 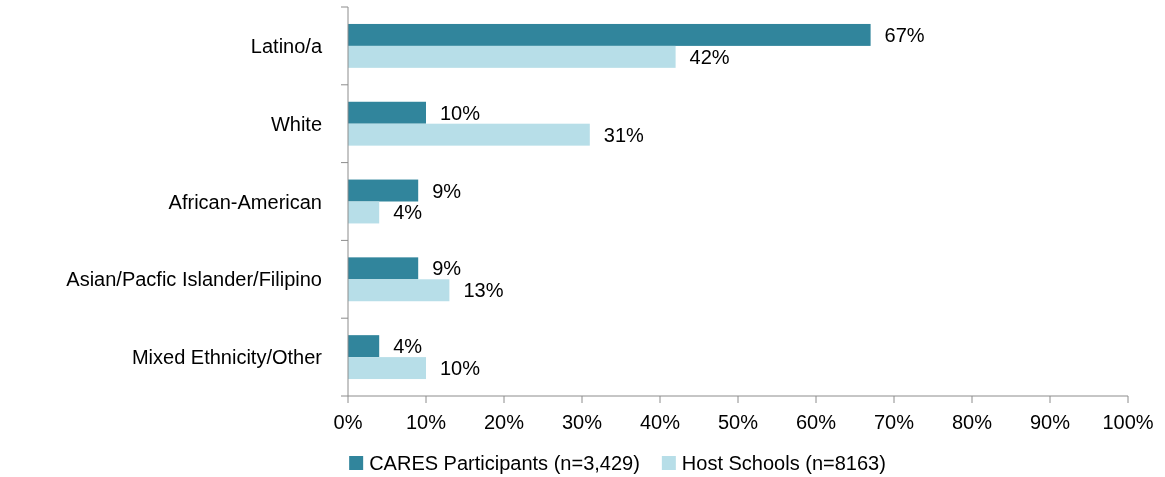 I want to click on y-tick-label: White, so click(x=296, y=123).